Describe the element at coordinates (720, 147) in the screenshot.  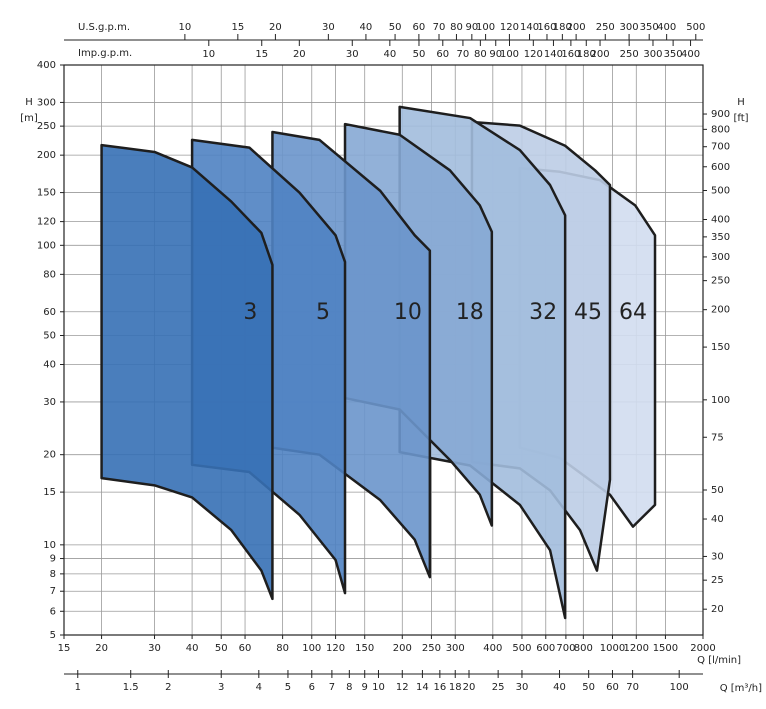
I see `y2-tick-label: 700` at that location.